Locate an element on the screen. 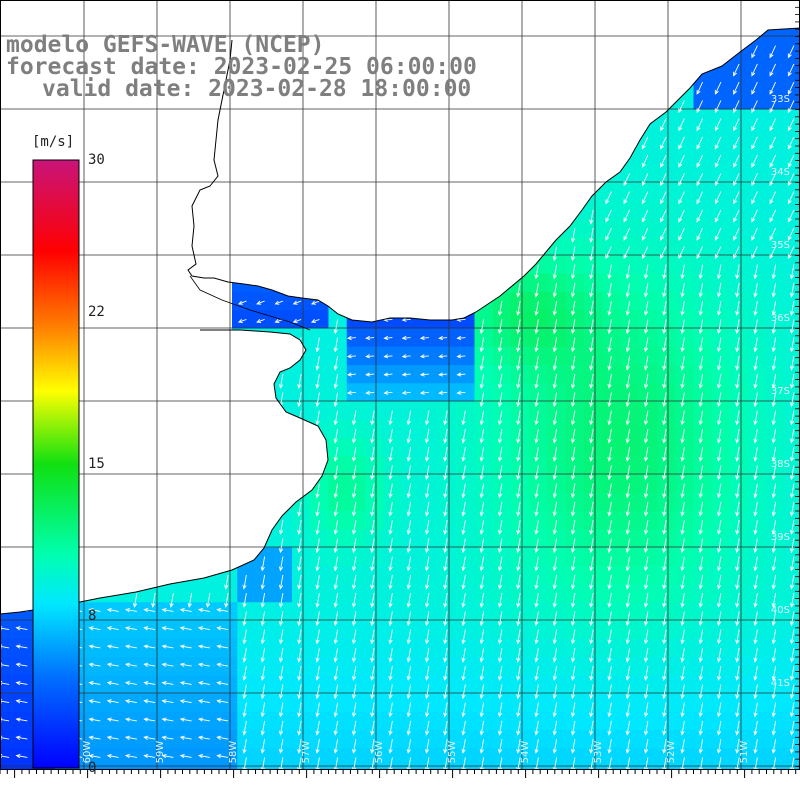 This screenshot has height=804, width=800. colorbar-ramp is located at coordinates (56, 464).